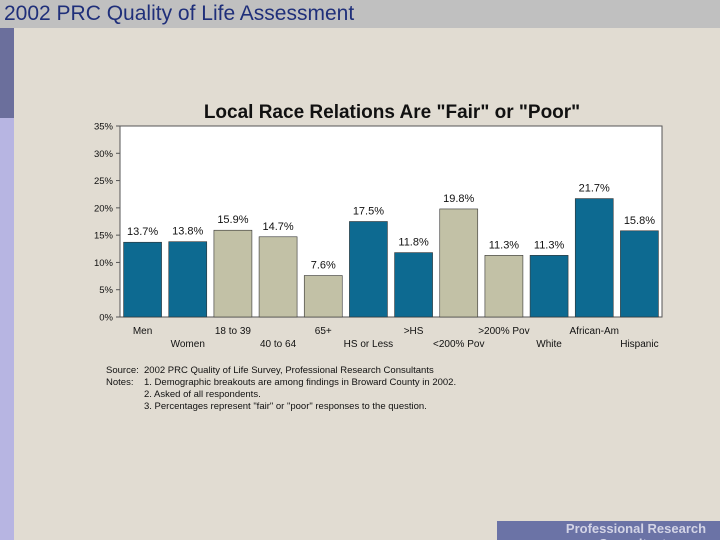  I want to click on x-category-label: African-Am, so click(594, 331).